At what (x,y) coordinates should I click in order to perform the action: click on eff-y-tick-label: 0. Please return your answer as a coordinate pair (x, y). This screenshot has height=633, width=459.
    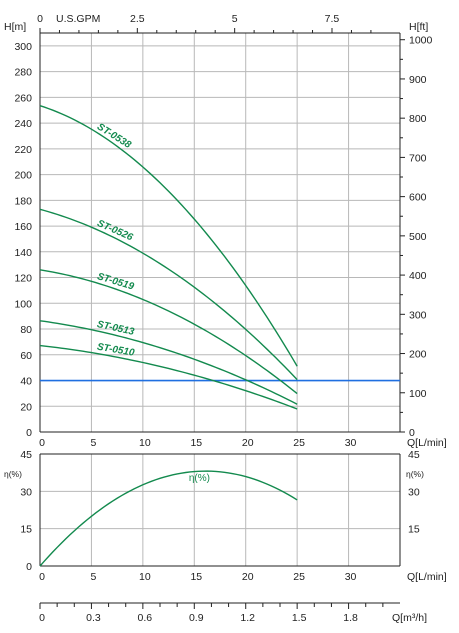
    Looking at the image, I should click on (29, 567).